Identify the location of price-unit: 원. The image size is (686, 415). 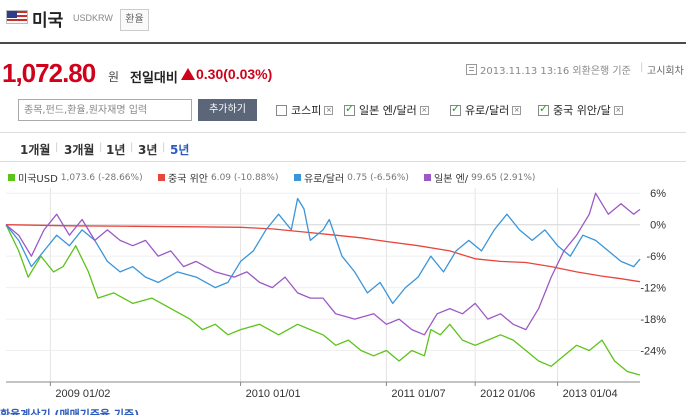
(114, 77).